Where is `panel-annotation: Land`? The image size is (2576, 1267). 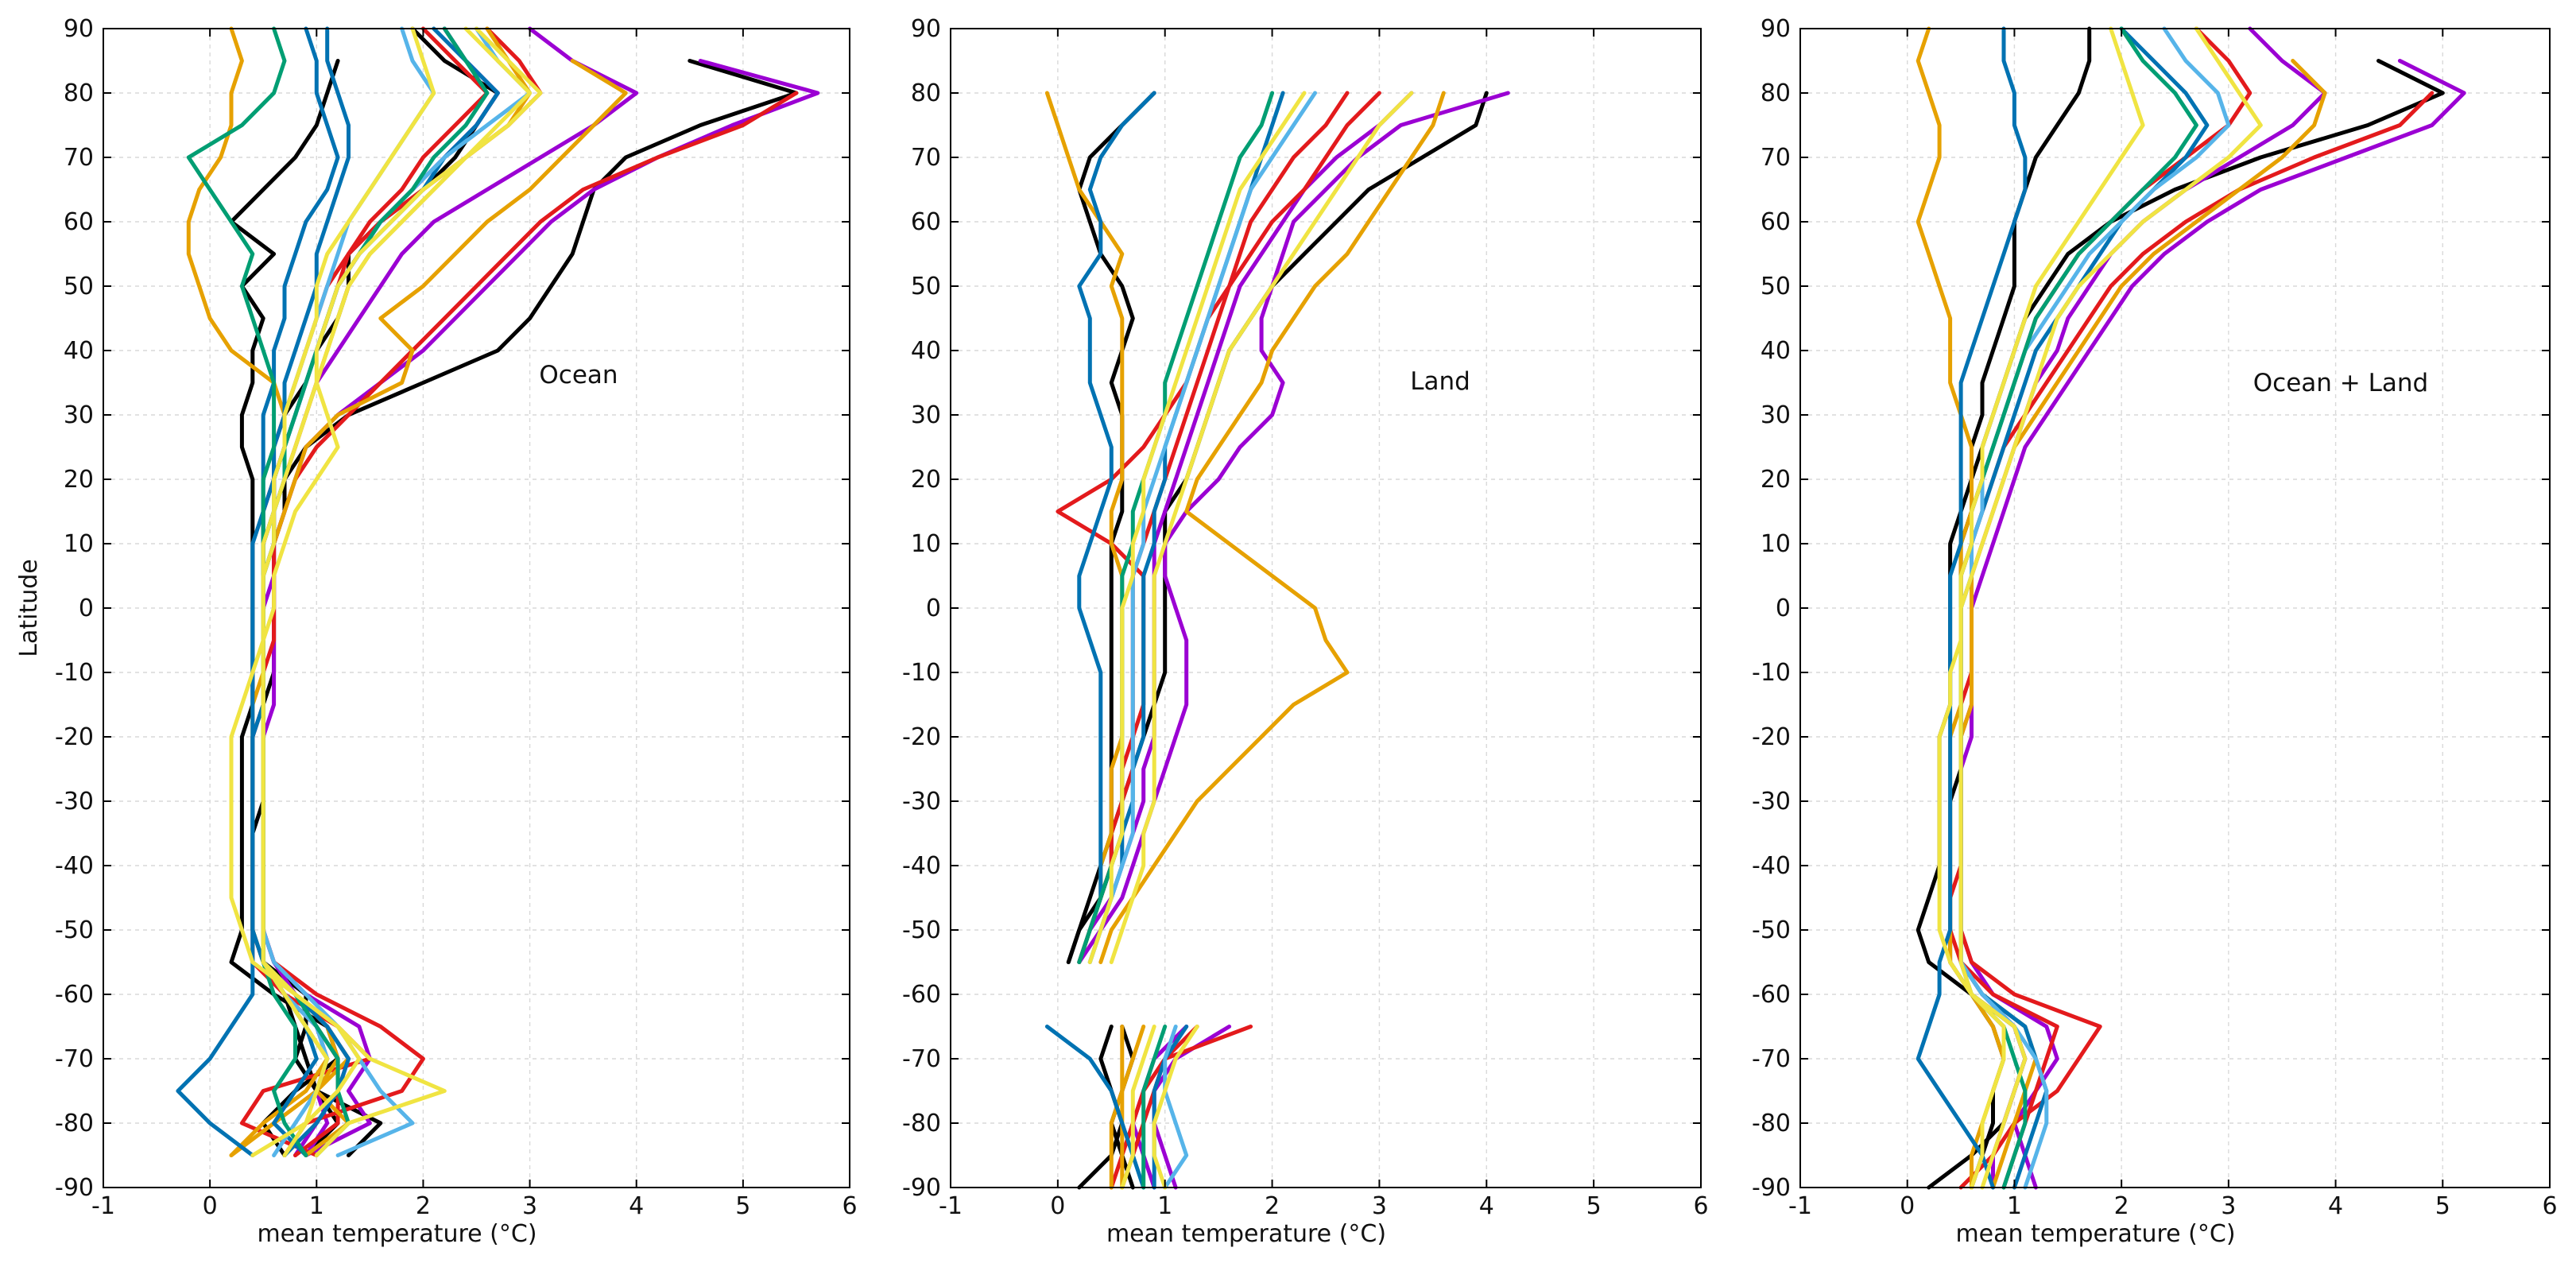
panel-annotation: Land is located at coordinates (1440, 381).